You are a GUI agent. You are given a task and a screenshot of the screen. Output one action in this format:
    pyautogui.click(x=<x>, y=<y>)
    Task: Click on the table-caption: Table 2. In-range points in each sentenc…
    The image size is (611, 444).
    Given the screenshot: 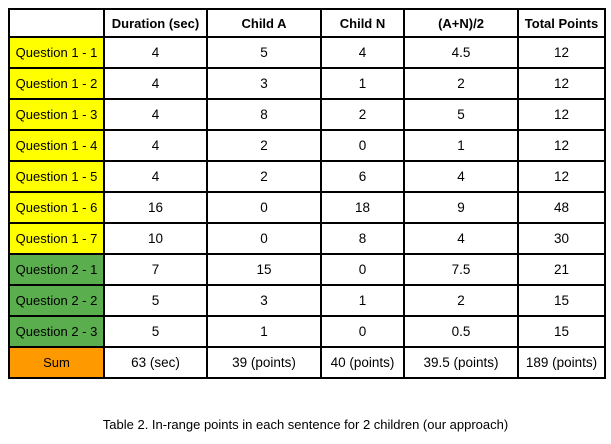 What is the action you would take?
    pyautogui.click(x=305, y=424)
    